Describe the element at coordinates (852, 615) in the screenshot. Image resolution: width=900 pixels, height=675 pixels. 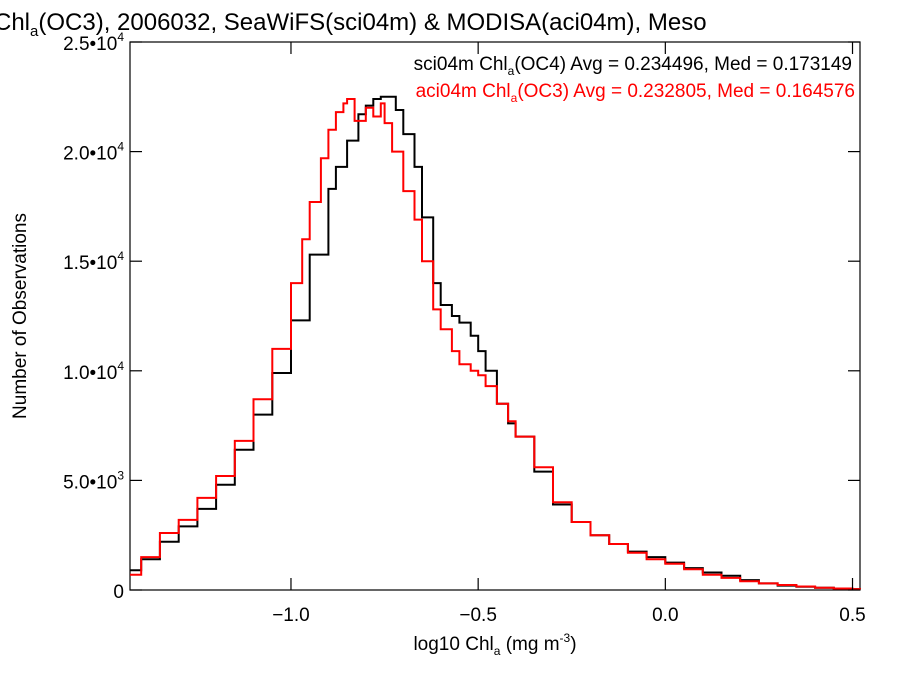
I see `x-tick-label: 0.5` at that location.